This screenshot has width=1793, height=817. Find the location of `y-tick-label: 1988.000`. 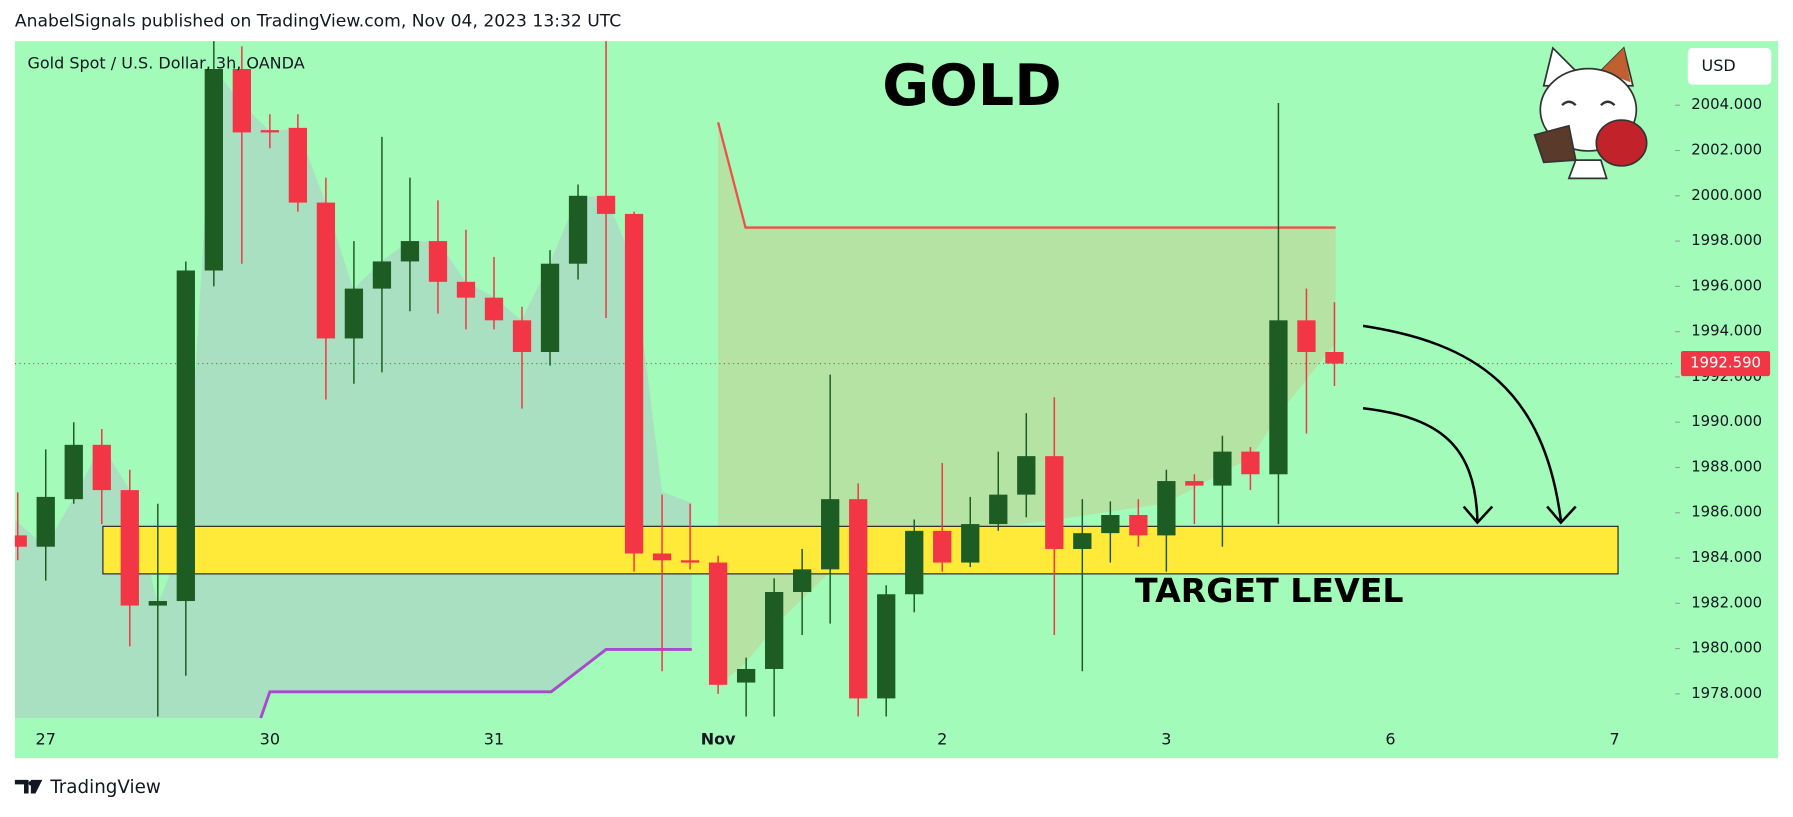

y-tick-label: 1988.000 is located at coordinates (1726, 466).